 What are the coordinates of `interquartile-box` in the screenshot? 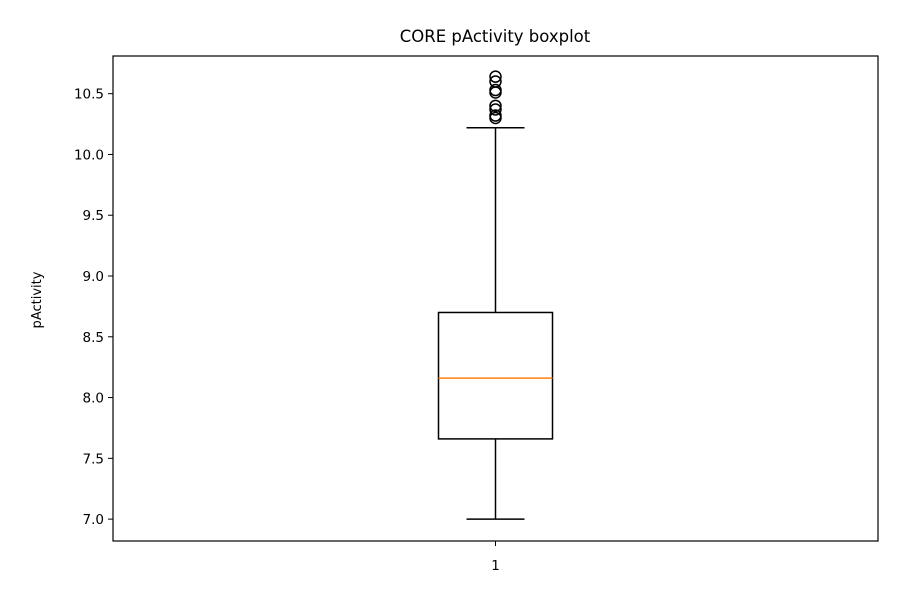 It's located at (495, 375).